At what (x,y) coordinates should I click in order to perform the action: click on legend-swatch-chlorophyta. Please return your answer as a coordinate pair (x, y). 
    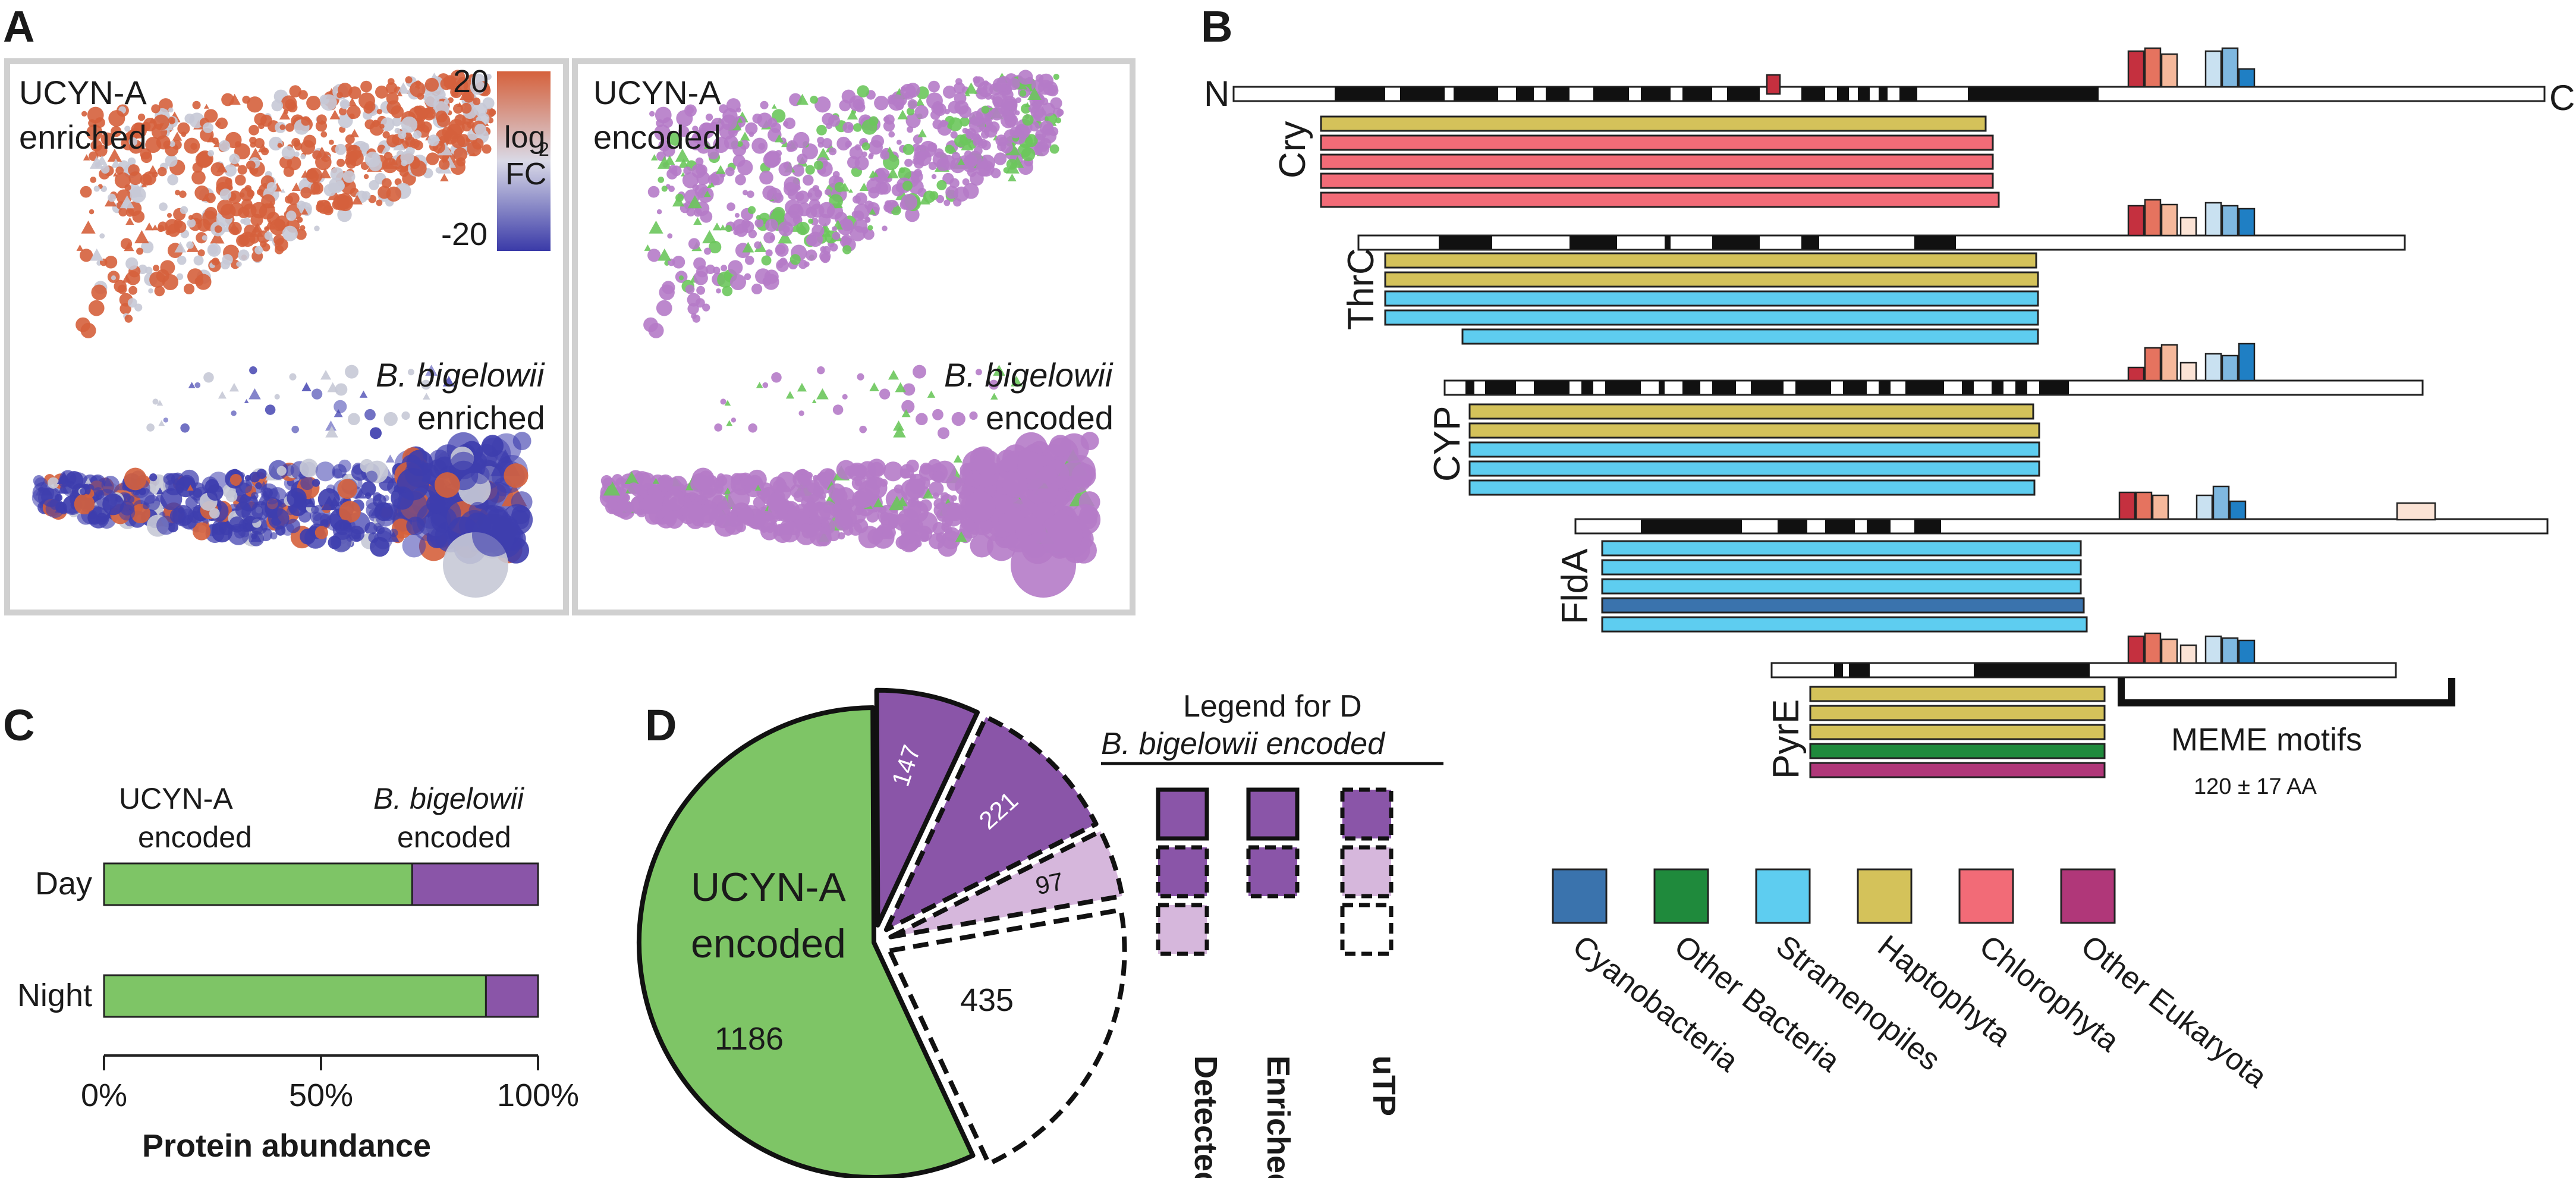
    Looking at the image, I should click on (1986, 896).